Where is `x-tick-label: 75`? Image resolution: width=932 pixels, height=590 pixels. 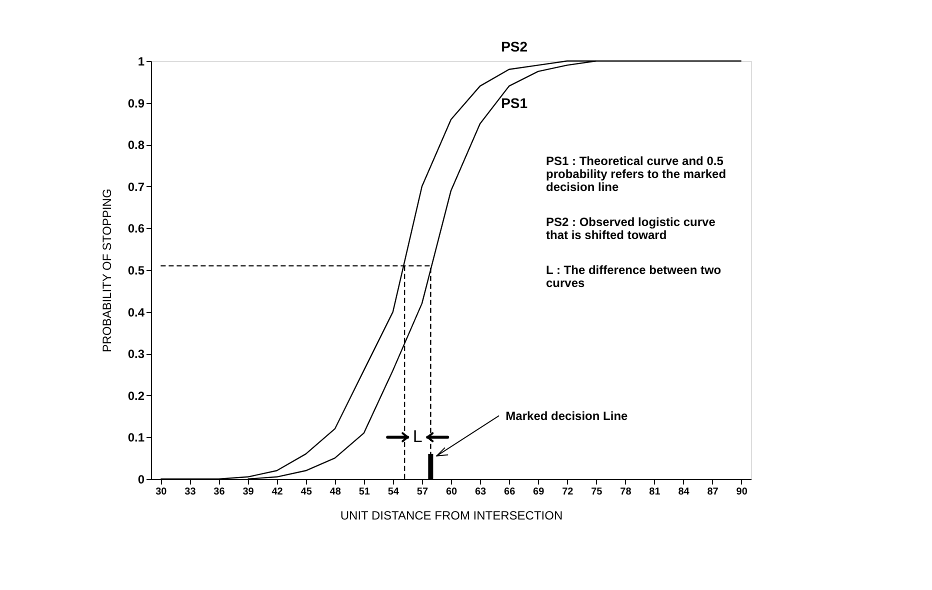 x-tick-label: 75 is located at coordinates (597, 492).